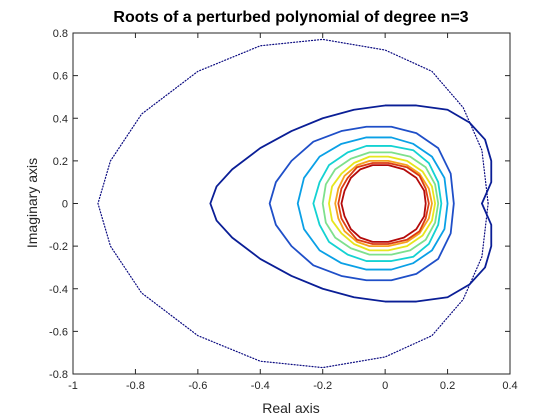  I want to click on y-tick-label: 0.2, so click(60, 162).